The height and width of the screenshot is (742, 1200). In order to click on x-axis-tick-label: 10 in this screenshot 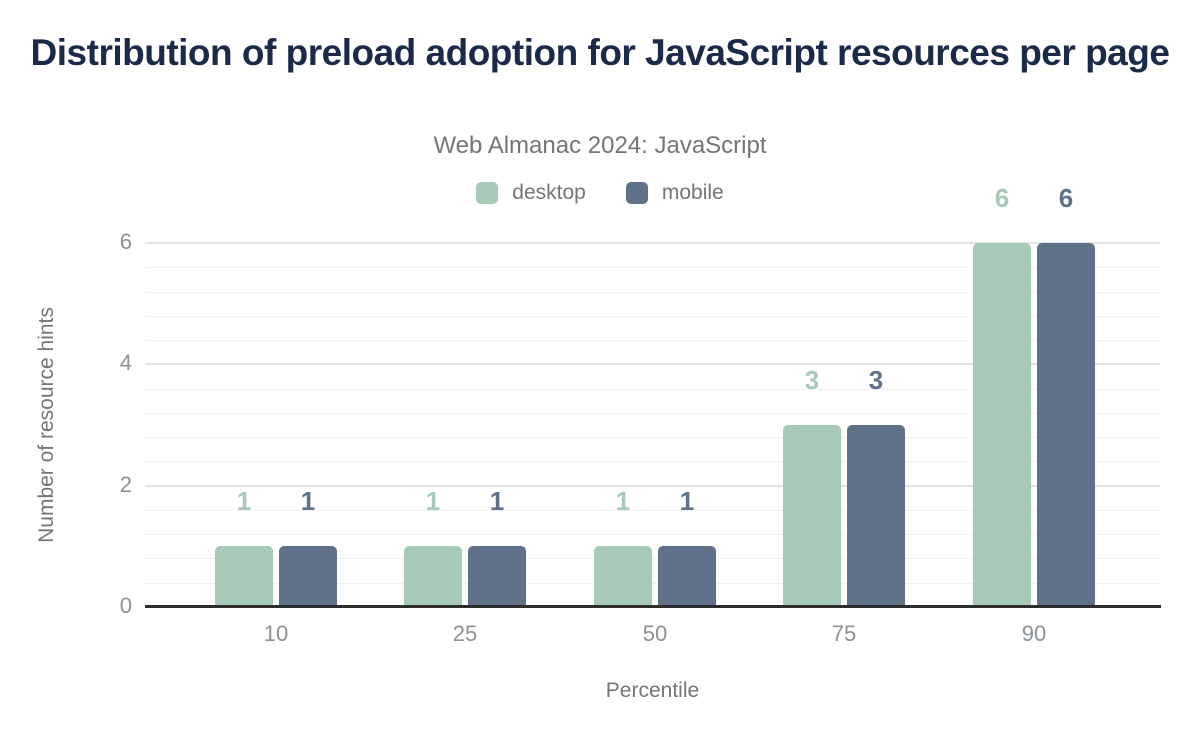, I will do `click(276, 633)`.